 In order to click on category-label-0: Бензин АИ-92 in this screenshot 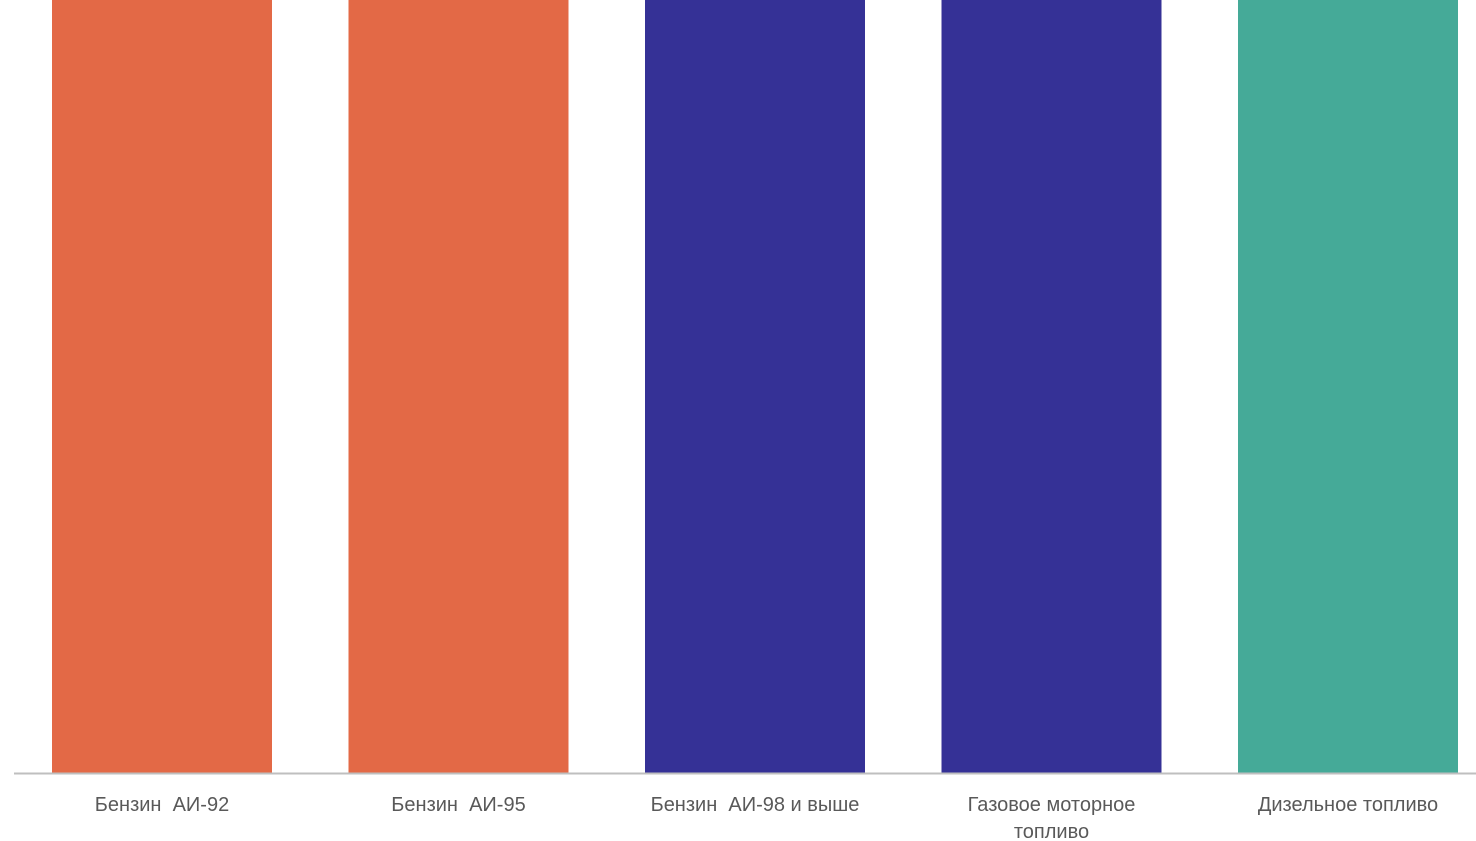, I will do `click(162, 805)`.